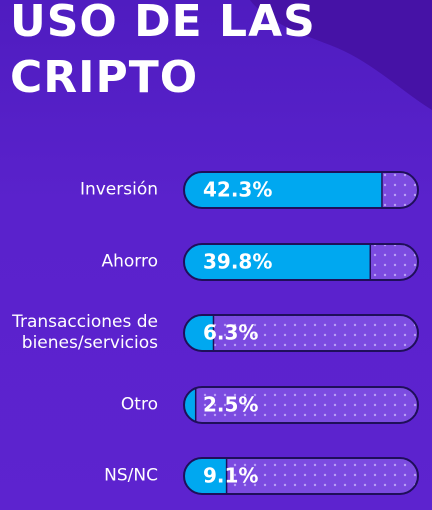  What do you see at coordinates (85, 332) in the screenshot?
I see `category-label: Transacciones de bienes/servicios` at bounding box center [85, 332].